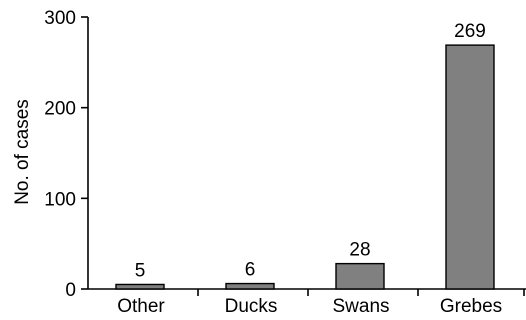 This screenshot has height=320, width=526. What do you see at coordinates (141, 306) in the screenshot?
I see `x-tick-label-other: Other` at bounding box center [141, 306].